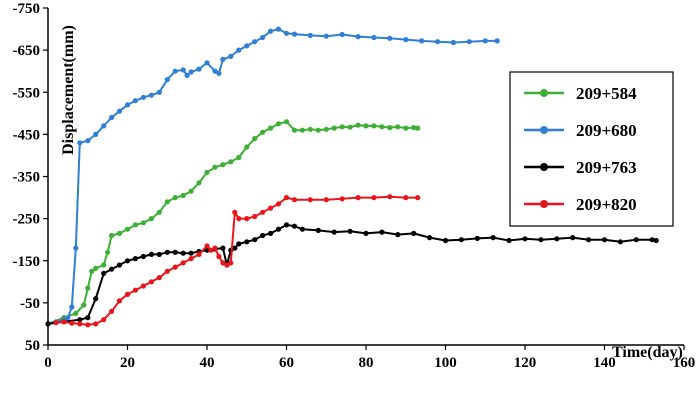 This screenshot has height=401, width=699. Describe the element at coordinates (606, 130) in the screenshot. I see `legend-label: 209+680` at that location.